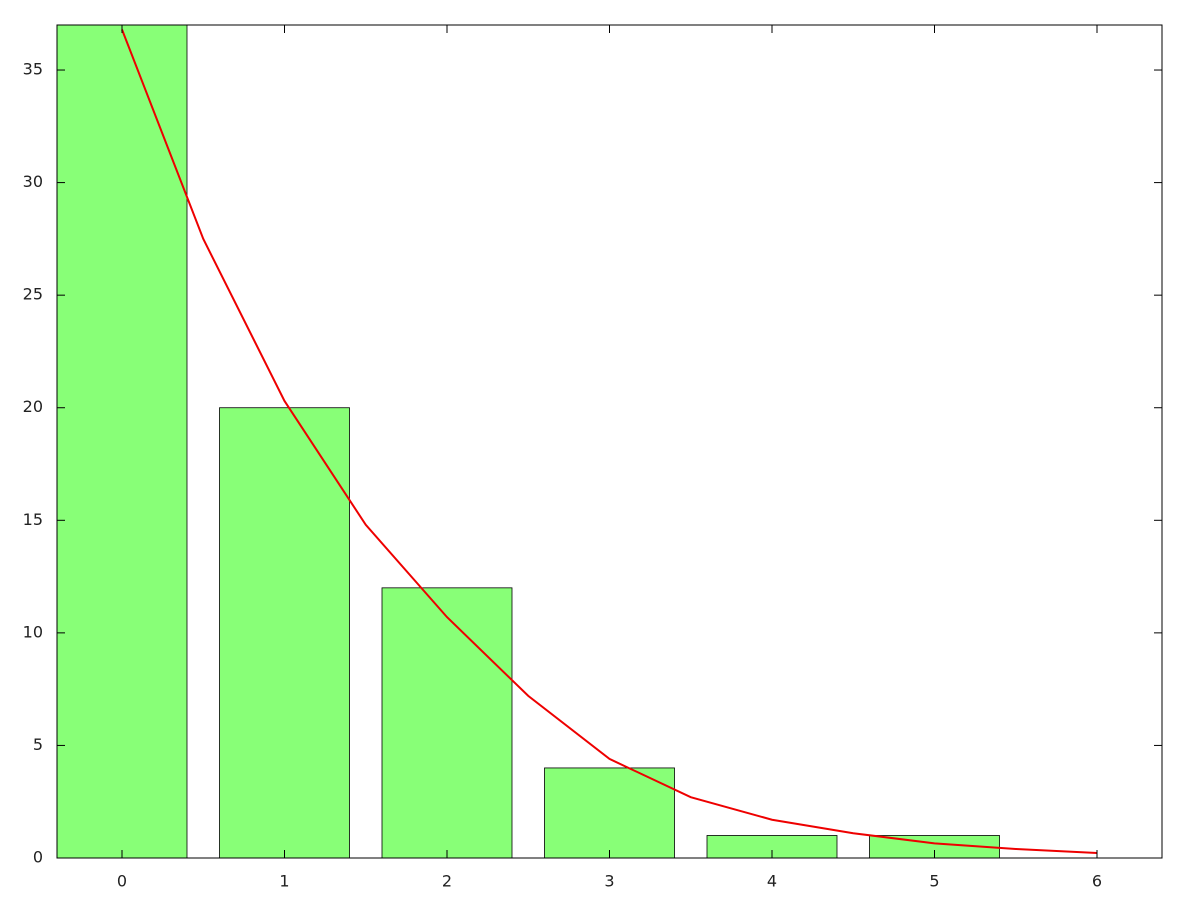  What do you see at coordinates (934, 881) in the screenshot?
I see `x-tick-label: 5` at bounding box center [934, 881].